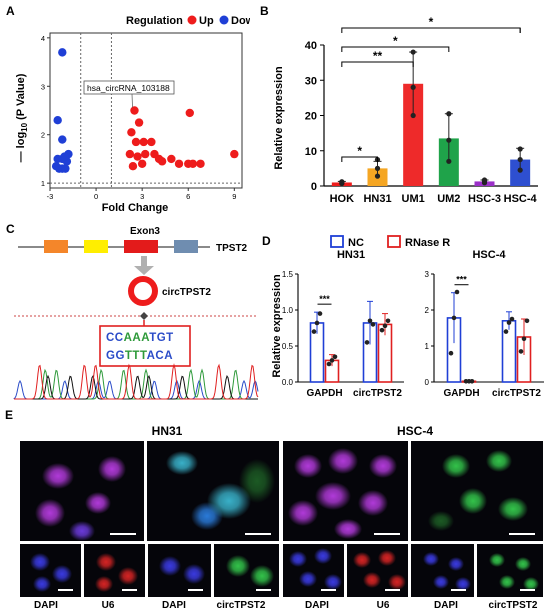  I want to click on sequence-line-2: GGTTTACA, so click(139, 356).